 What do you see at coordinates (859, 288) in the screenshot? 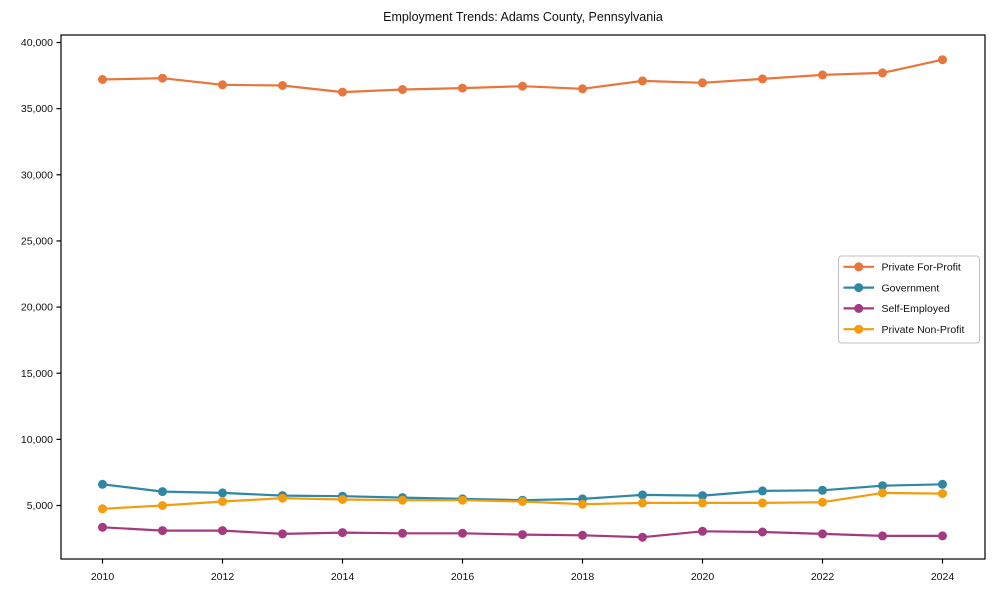
I see `legend-marker-government` at bounding box center [859, 288].